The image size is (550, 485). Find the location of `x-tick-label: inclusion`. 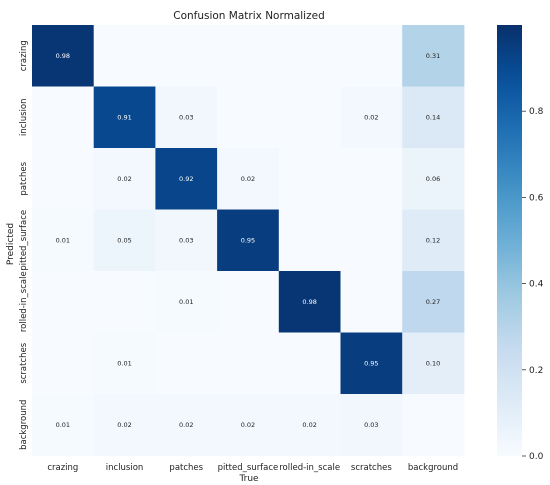

x-tick-label: inclusion is located at coordinates (125, 468).